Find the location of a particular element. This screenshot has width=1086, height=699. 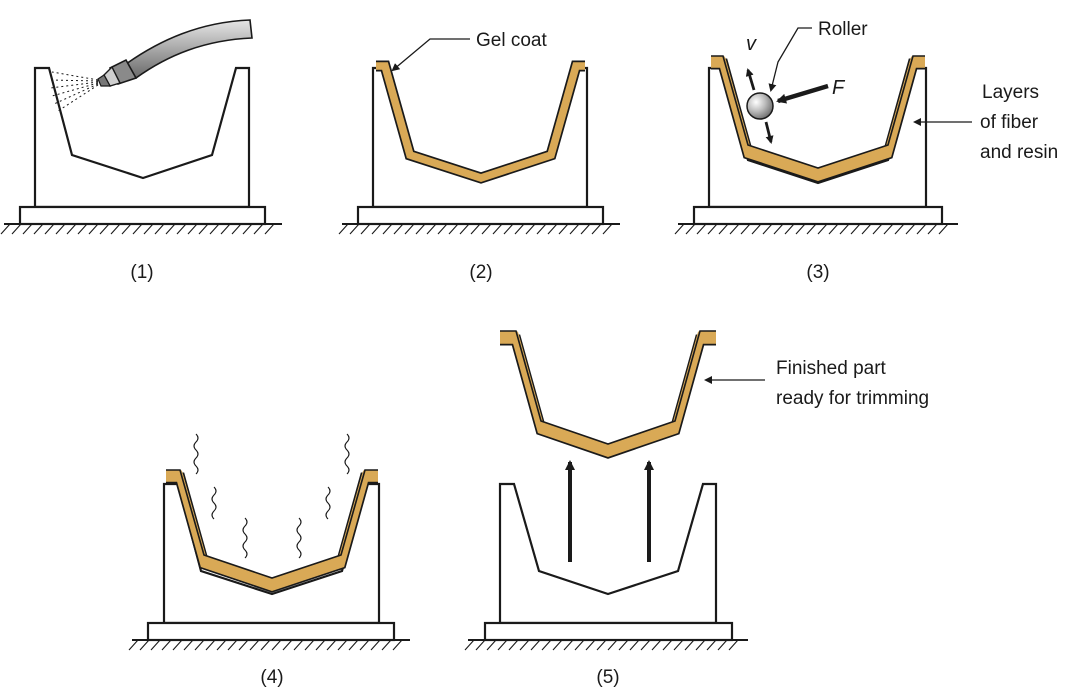

roller-label: Roller is located at coordinates (843, 29).